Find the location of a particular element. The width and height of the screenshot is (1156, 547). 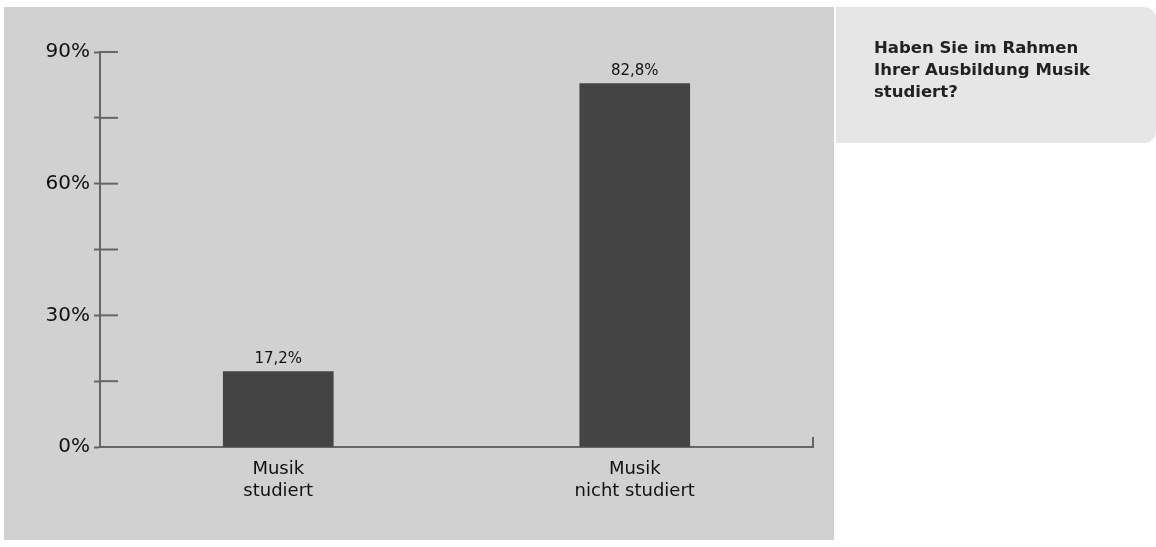

x-tick-label: Musik studiert is located at coordinates (278, 479).